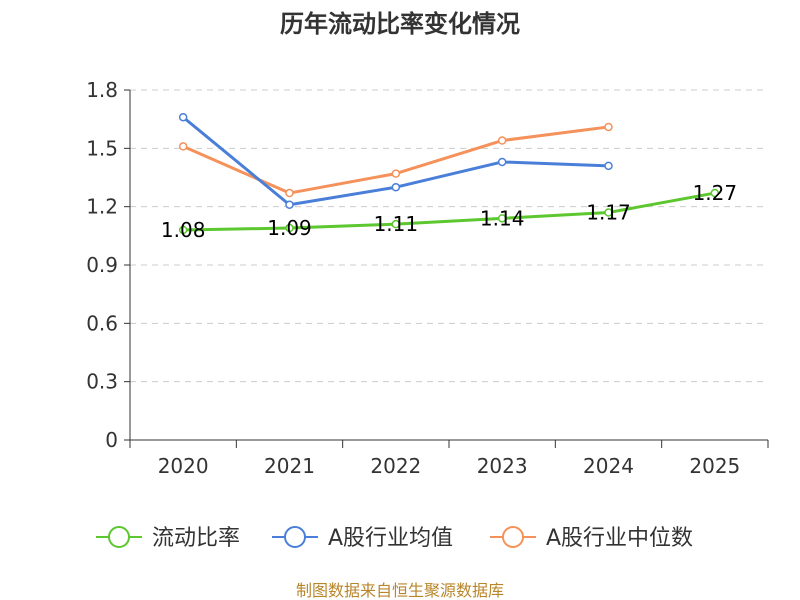  Describe the element at coordinates (395, 466) in the screenshot. I see `x-tick-label: 2022` at that location.